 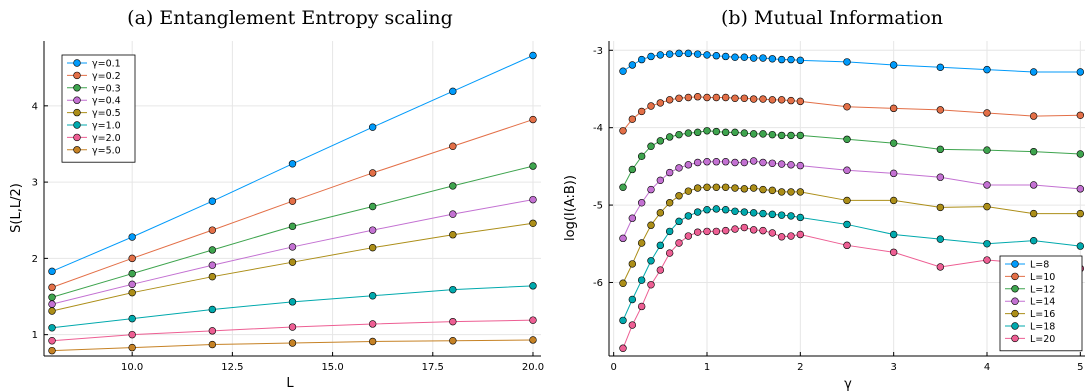 I want to click on x-tick-label: 10.0, so click(x=132, y=367).